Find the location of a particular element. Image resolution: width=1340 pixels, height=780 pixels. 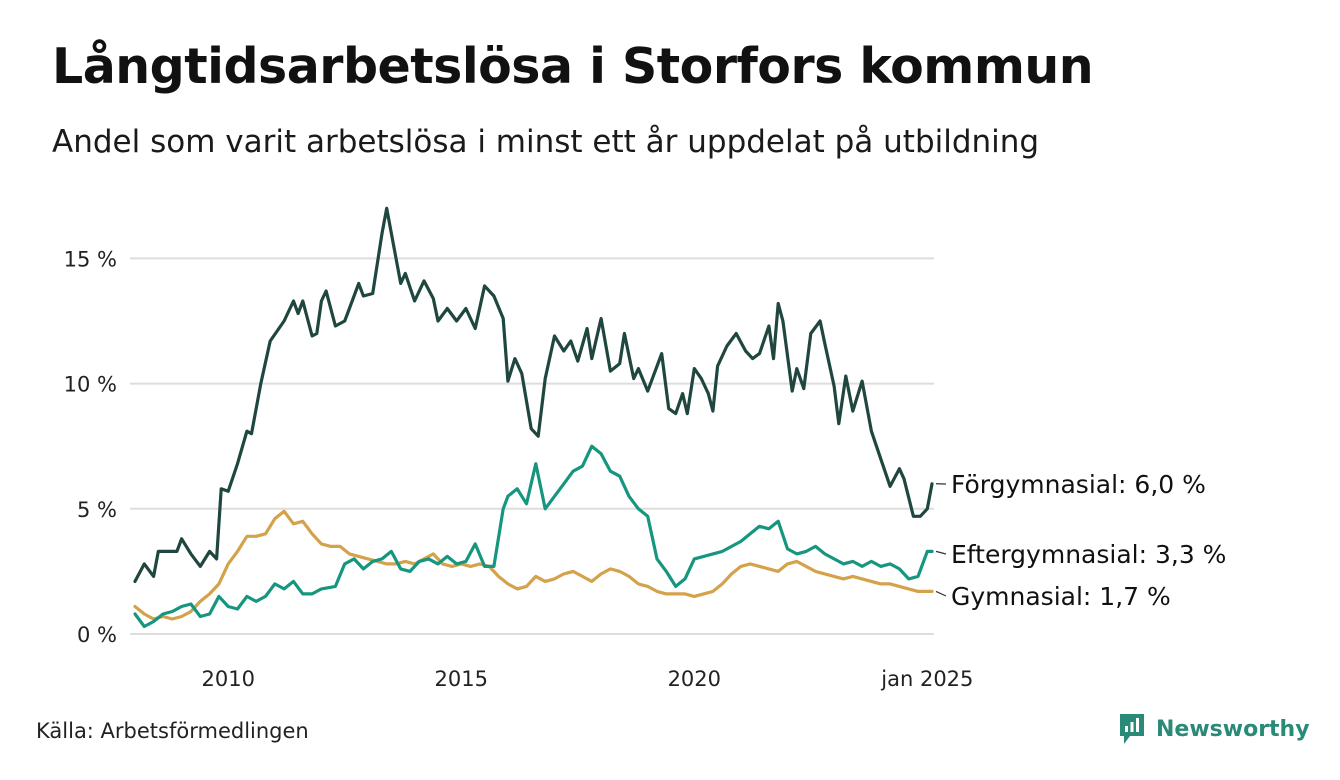

brand-logo: Newsworthy is located at coordinates (1214, 729).